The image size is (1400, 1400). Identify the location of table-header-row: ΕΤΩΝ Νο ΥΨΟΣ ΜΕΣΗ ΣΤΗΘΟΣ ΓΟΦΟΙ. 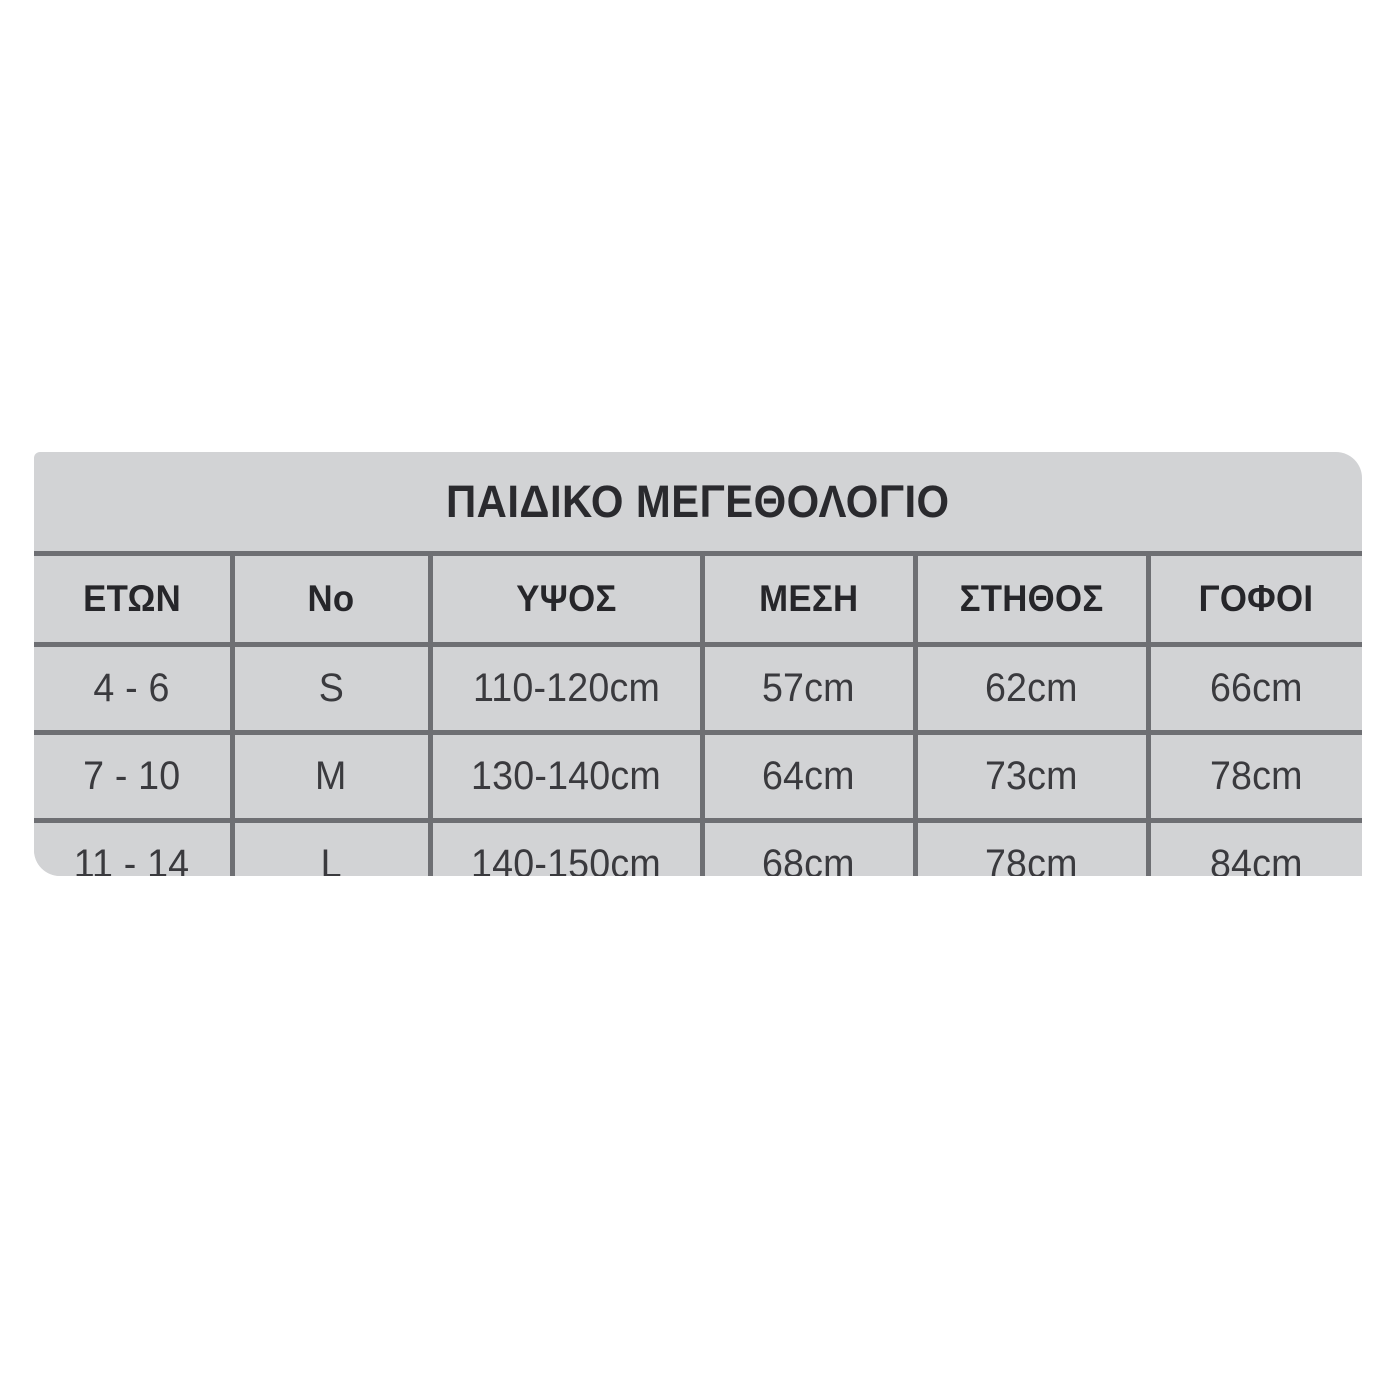
(698, 598).